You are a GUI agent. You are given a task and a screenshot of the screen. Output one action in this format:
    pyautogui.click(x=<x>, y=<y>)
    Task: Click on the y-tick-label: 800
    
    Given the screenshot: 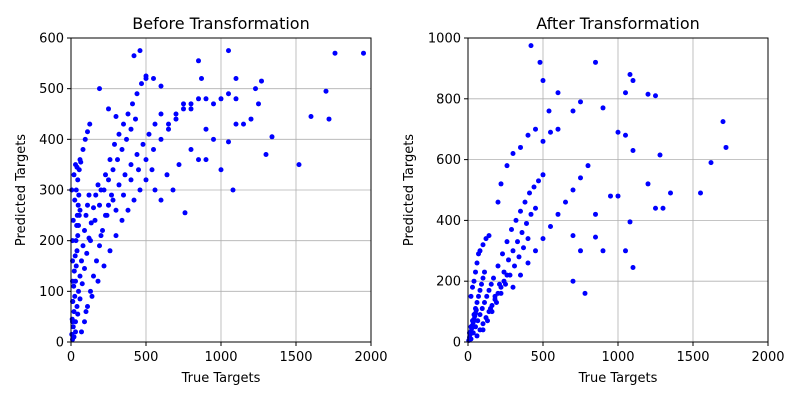 What is the action you would take?
    pyautogui.click(x=448, y=99)
    